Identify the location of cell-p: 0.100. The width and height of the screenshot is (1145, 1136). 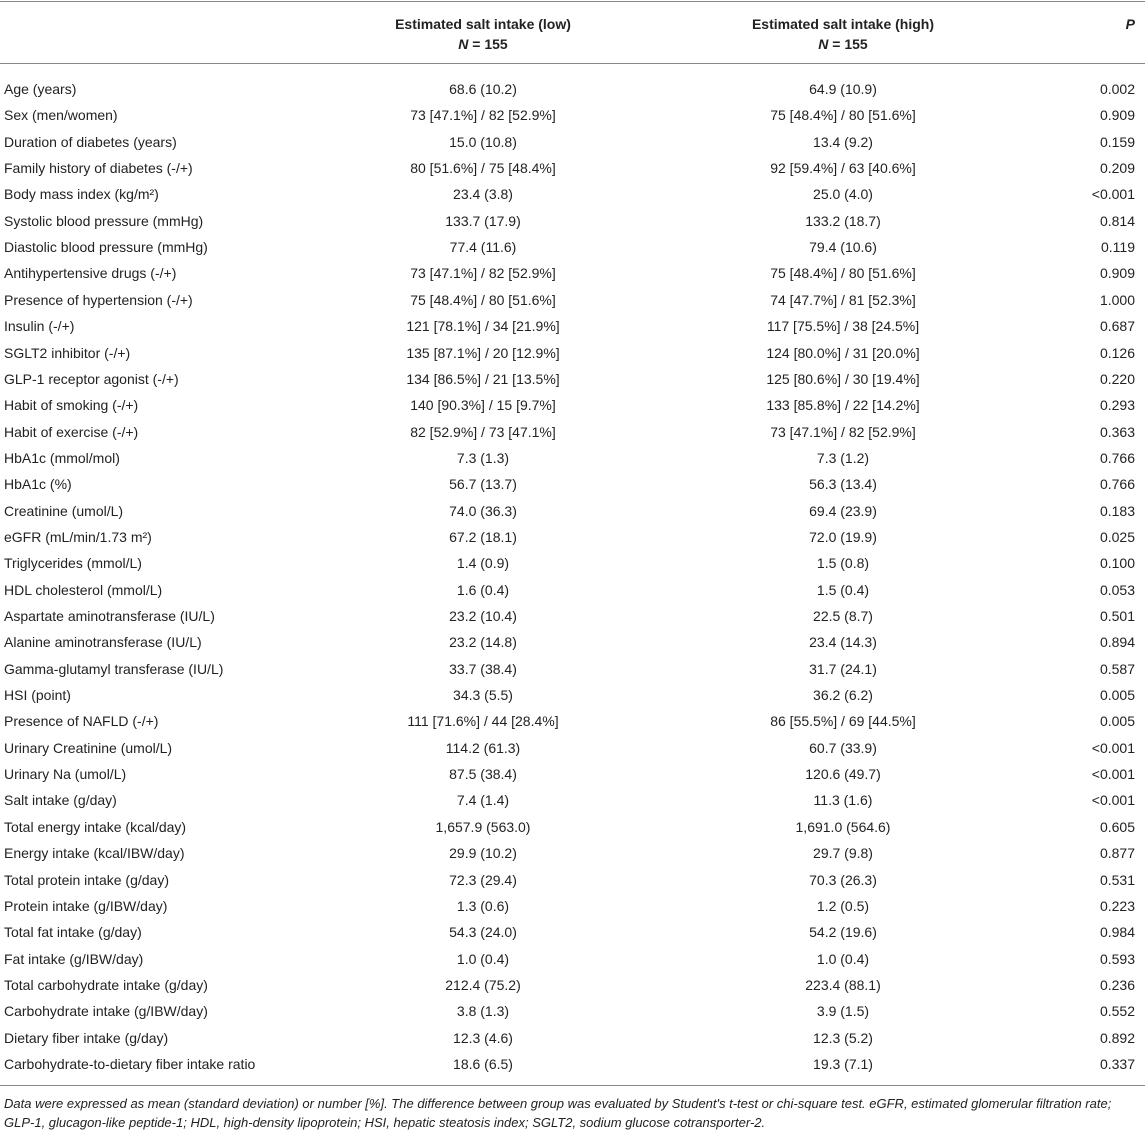
(1117, 563).